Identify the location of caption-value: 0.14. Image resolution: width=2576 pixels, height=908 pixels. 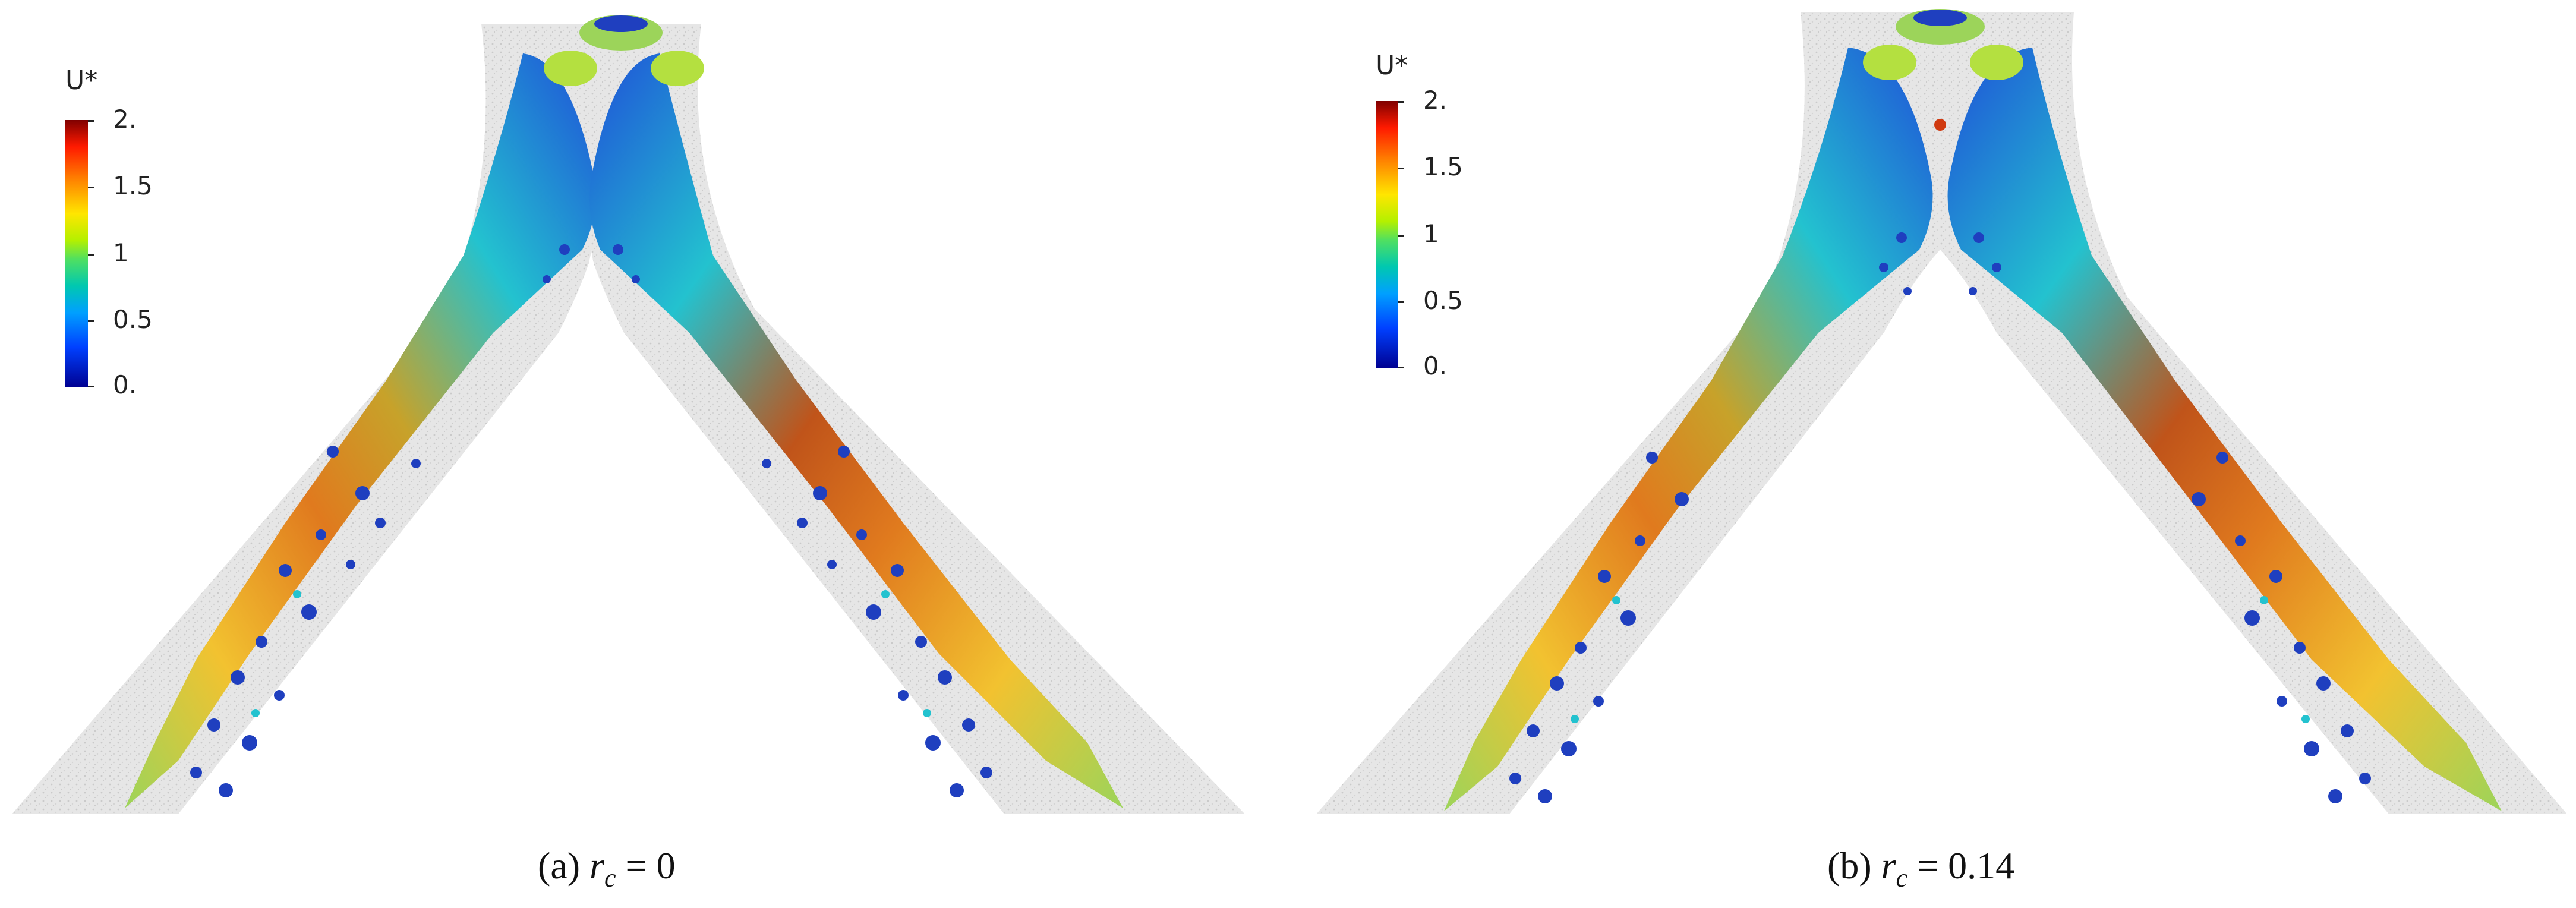
(1982, 865).